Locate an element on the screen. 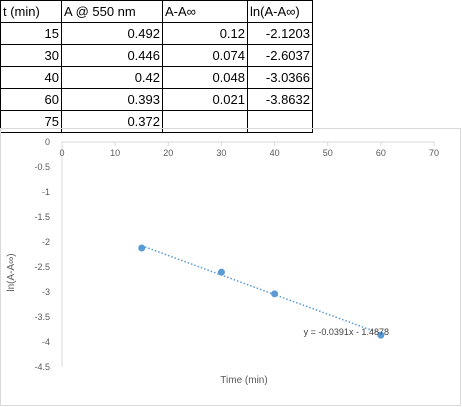  table-cell: 75 is located at coordinates (31, 121).